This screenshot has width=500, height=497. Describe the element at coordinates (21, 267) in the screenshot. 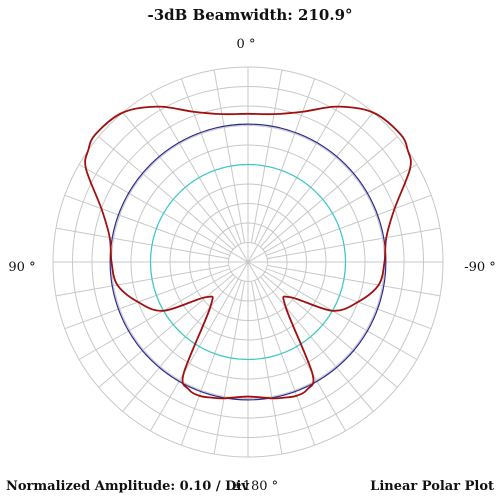

I see `angle-label-90: 90 °` at that location.